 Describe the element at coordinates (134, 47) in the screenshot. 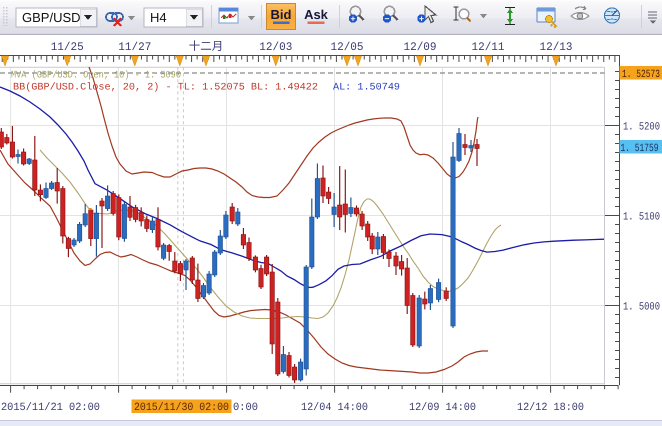

I see `svg-text: 11/27` at that location.